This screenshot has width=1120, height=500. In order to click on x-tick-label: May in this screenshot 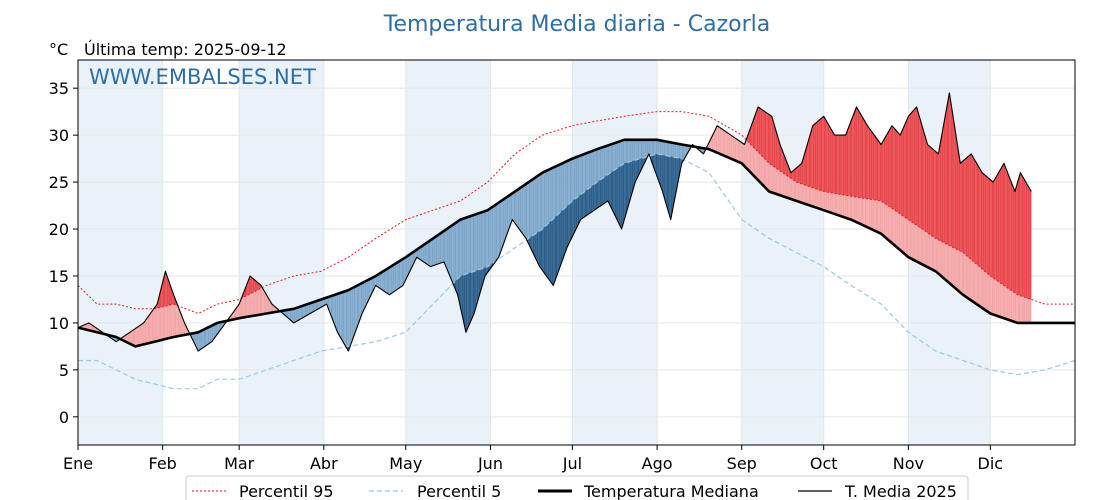, I will do `click(405, 463)`.